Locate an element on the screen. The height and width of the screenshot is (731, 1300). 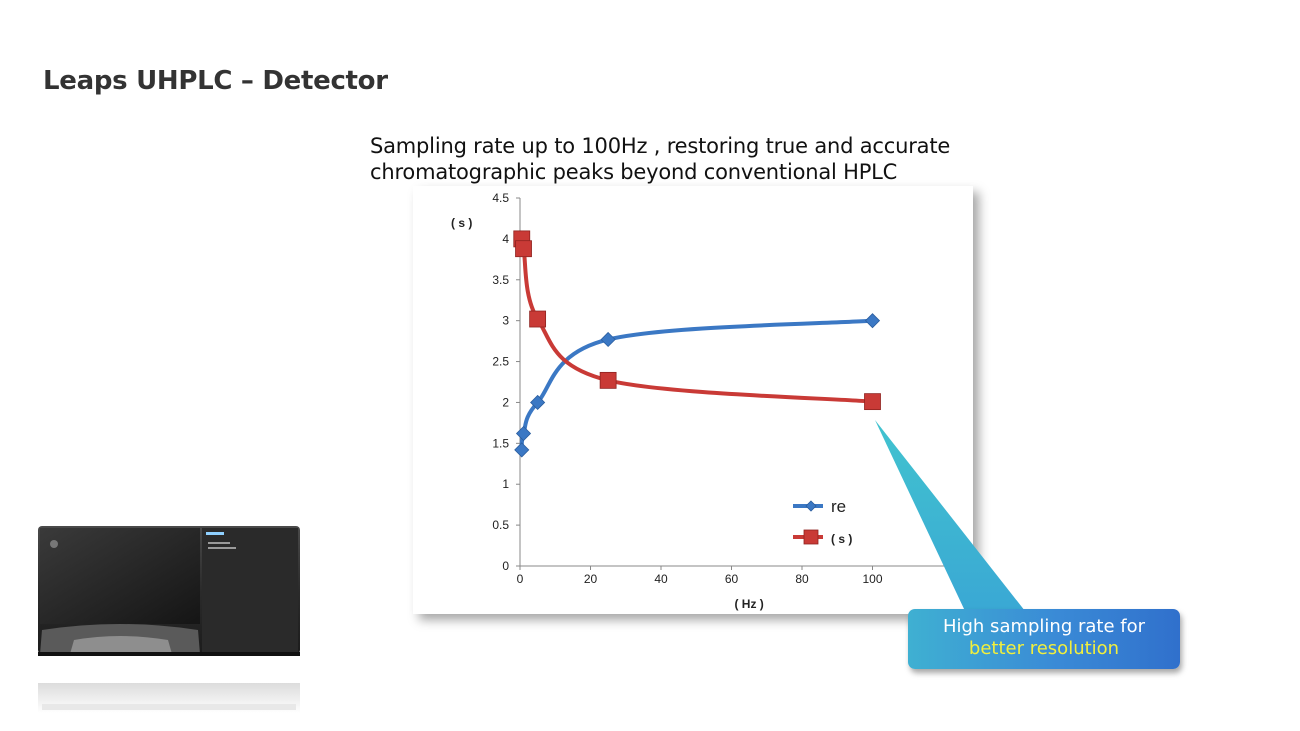
y-tick-label: 1 is located at coordinates (505, 484).